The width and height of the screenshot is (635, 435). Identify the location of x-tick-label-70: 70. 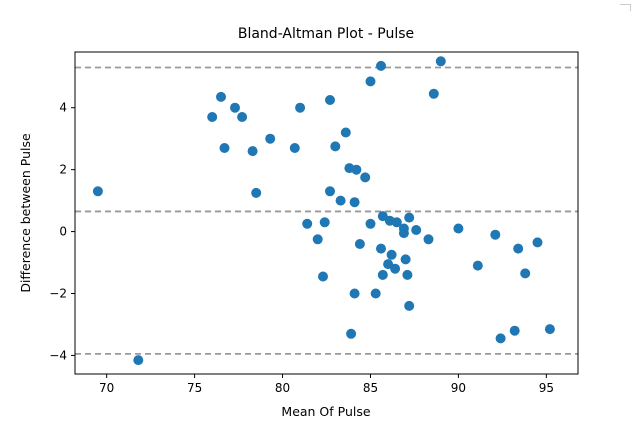
(106, 388).